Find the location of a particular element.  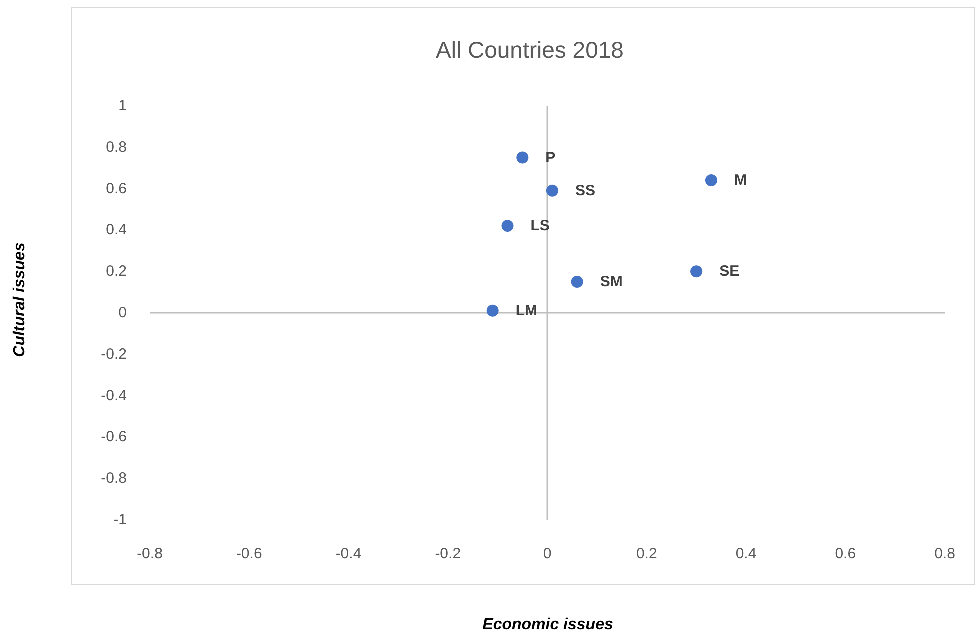

x-tick-label: -0.8 is located at coordinates (150, 554).